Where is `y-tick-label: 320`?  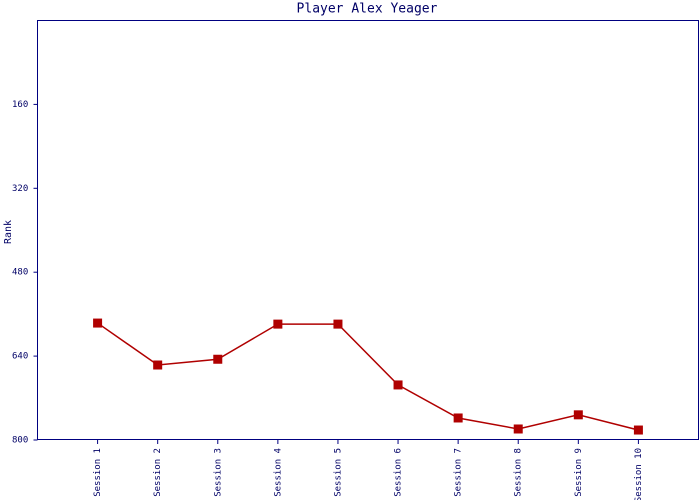 y-tick-label: 320 is located at coordinates (20, 189).